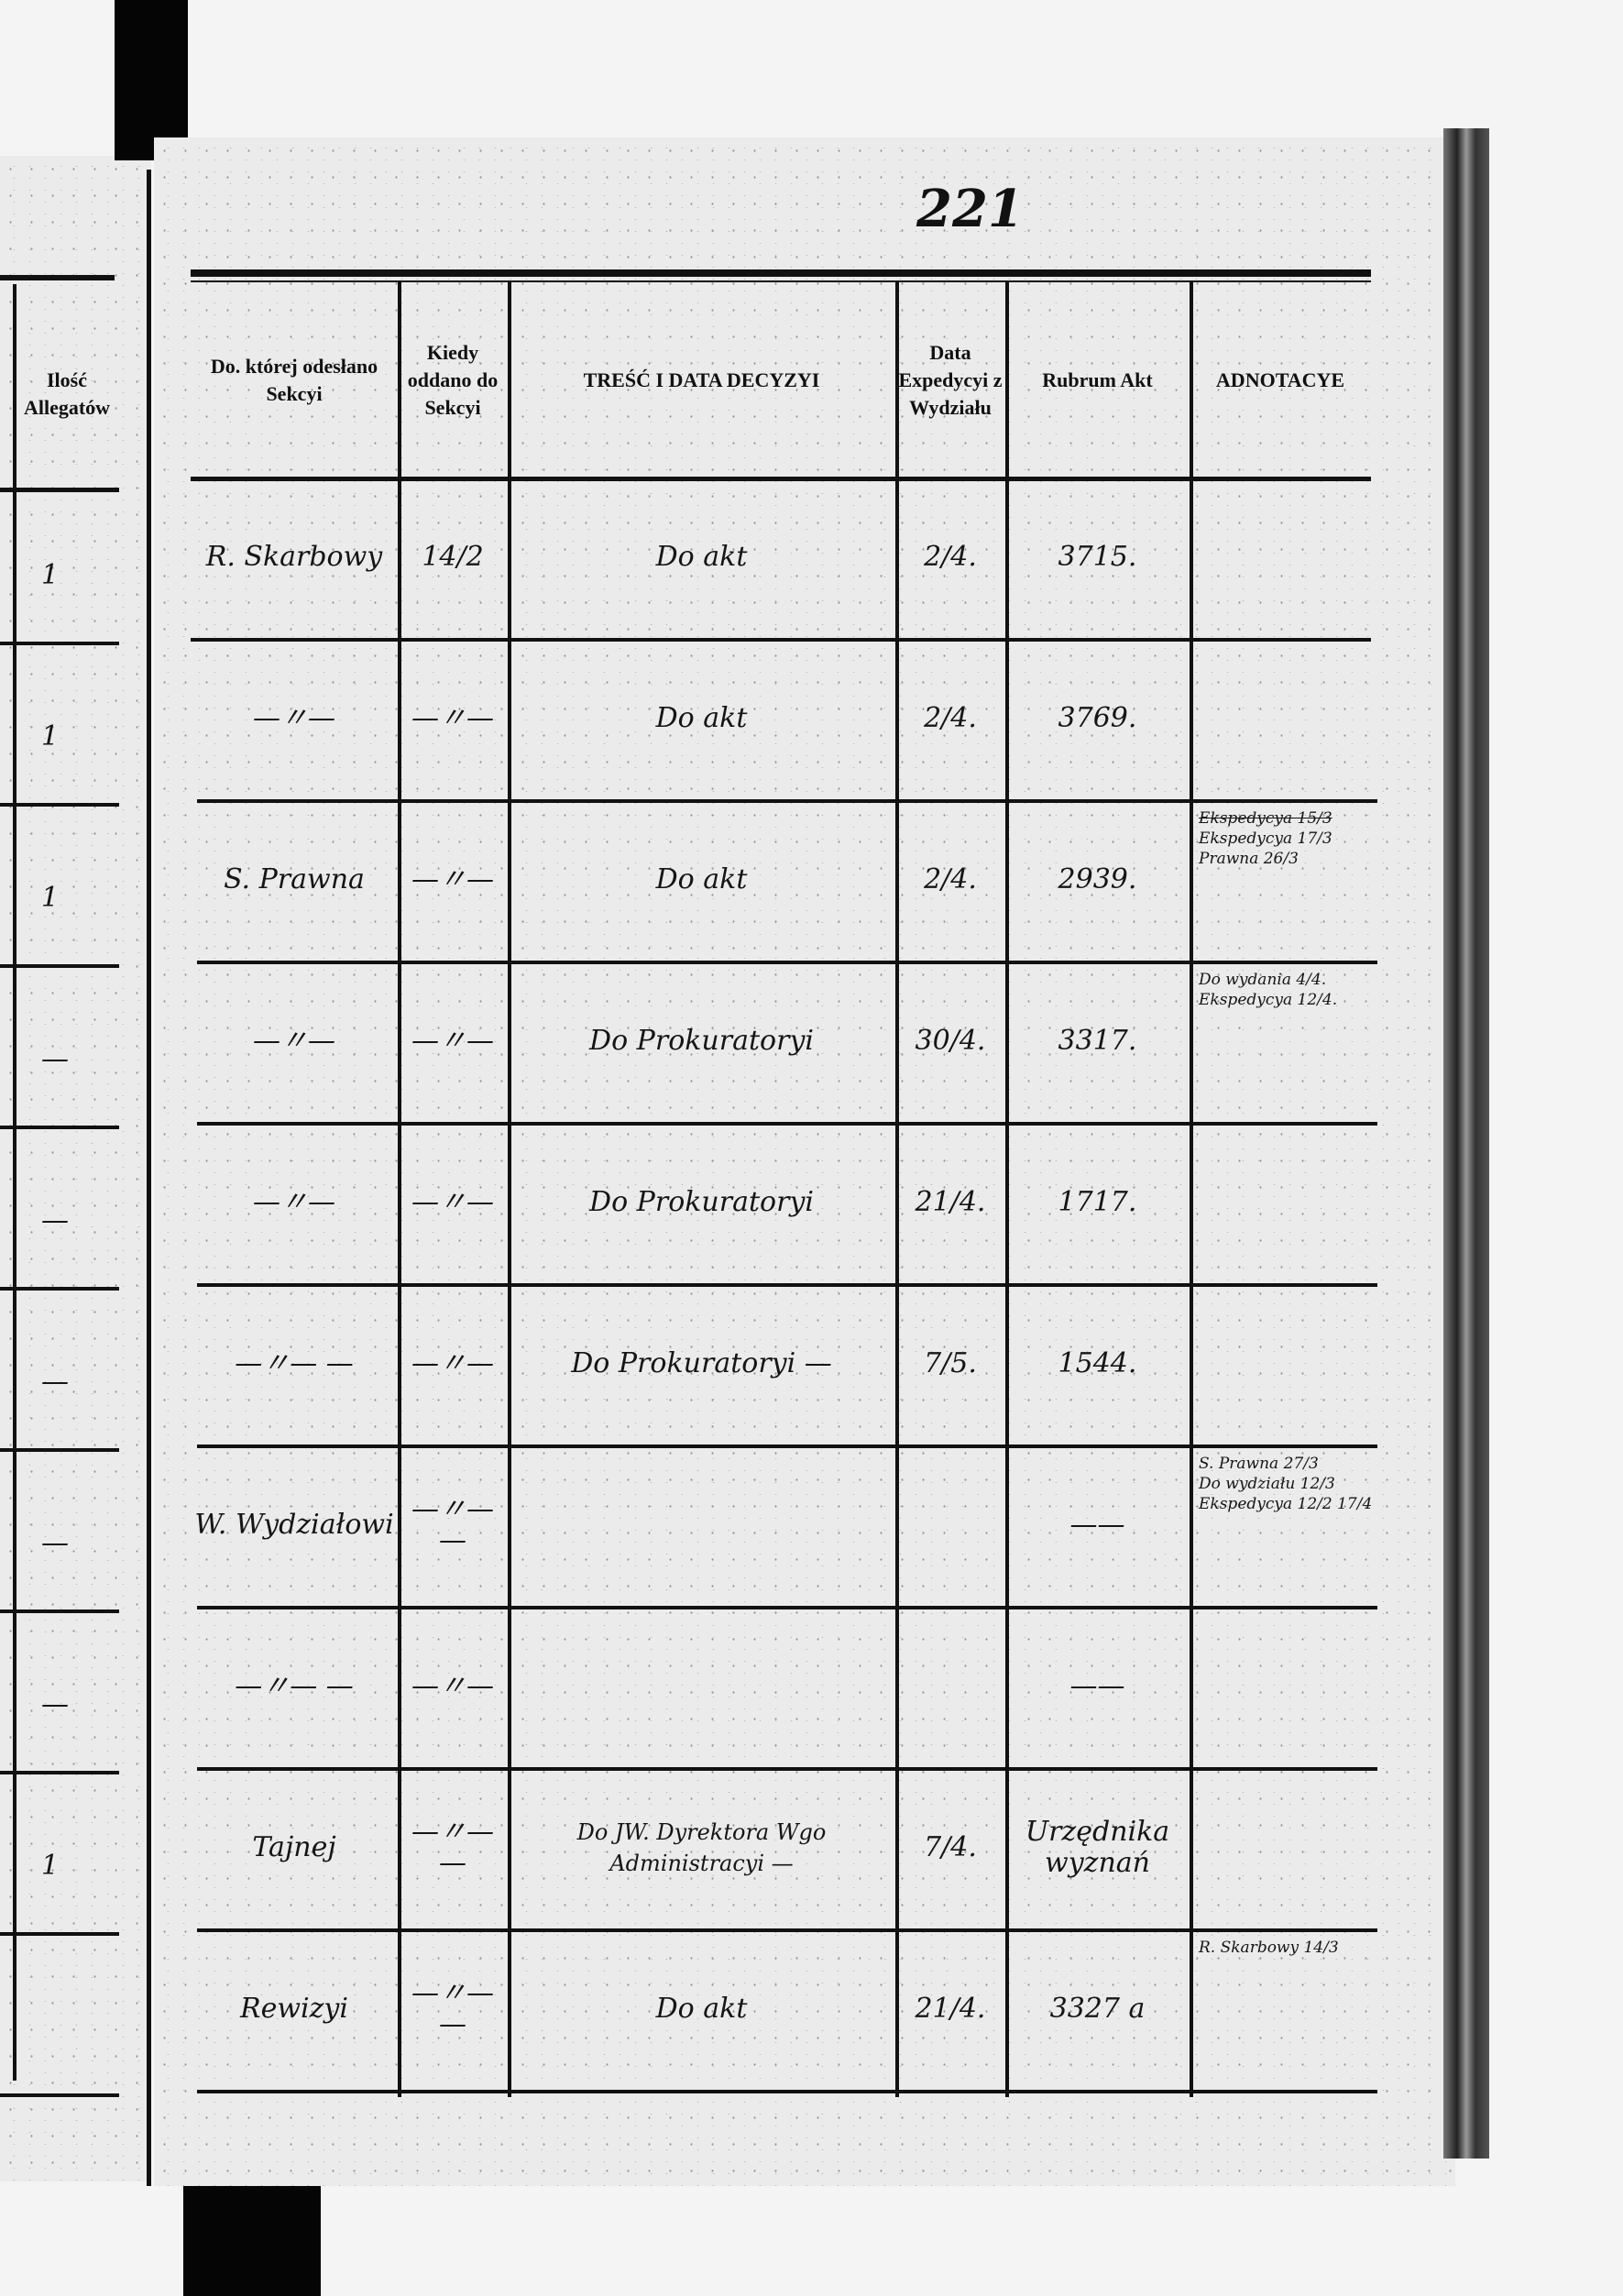 Image resolution: width=1623 pixels, height=2296 pixels. Describe the element at coordinates (1265, 838) in the screenshot. I see `annotation-line: Ekspedycya 17/3` at that location.